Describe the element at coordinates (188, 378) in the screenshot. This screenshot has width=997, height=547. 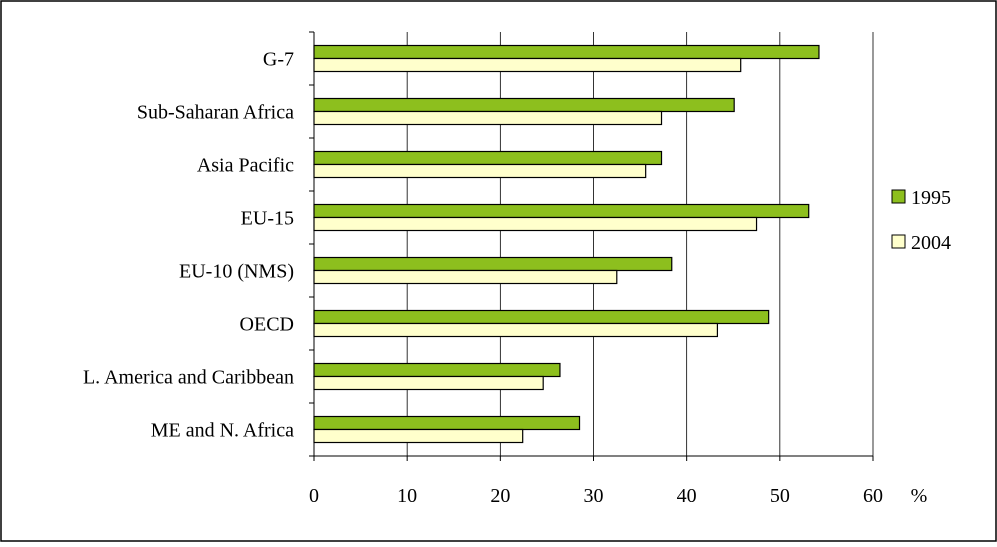
I see `category-label: L. America and Caribbean` at that location.